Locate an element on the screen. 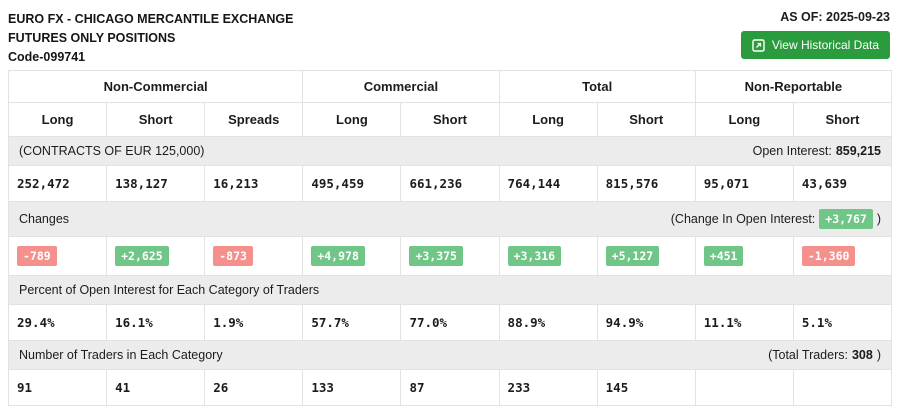 This screenshot has height=406, width=900. change-in-open-interest: (Change In Open Interest: +3,767 ) is located at coordinates (776, 219).